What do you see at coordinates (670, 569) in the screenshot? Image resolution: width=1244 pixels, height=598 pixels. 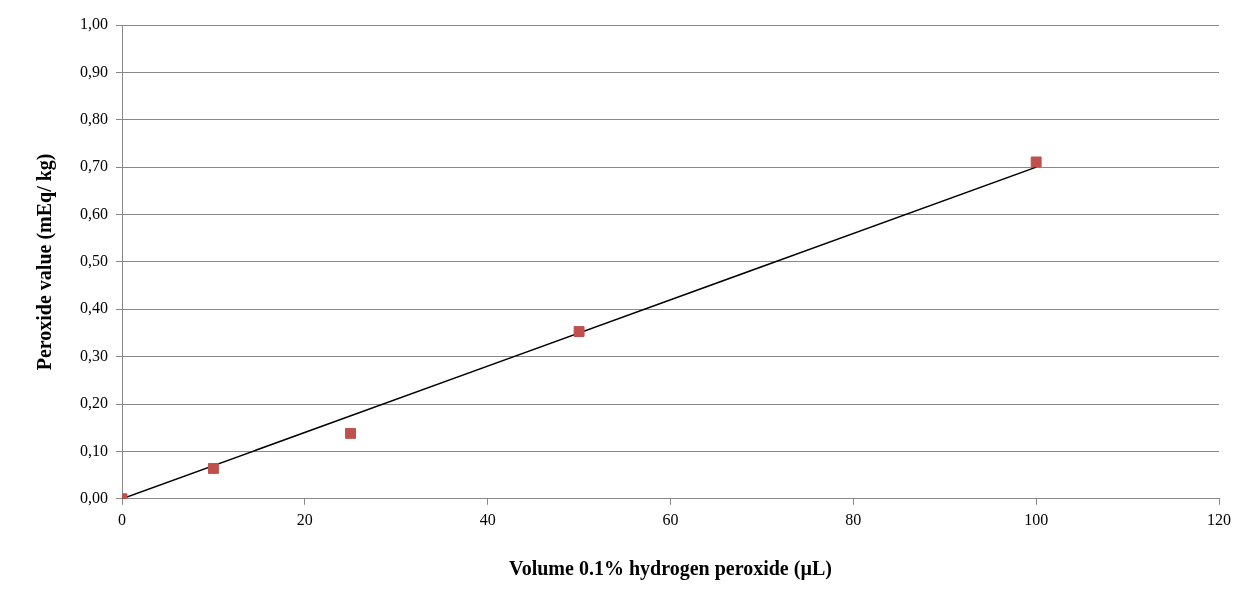 I see `x-axis-title: Volume 0.1% hydrogen peroxide (µL)` at bounding box center [670, 569].